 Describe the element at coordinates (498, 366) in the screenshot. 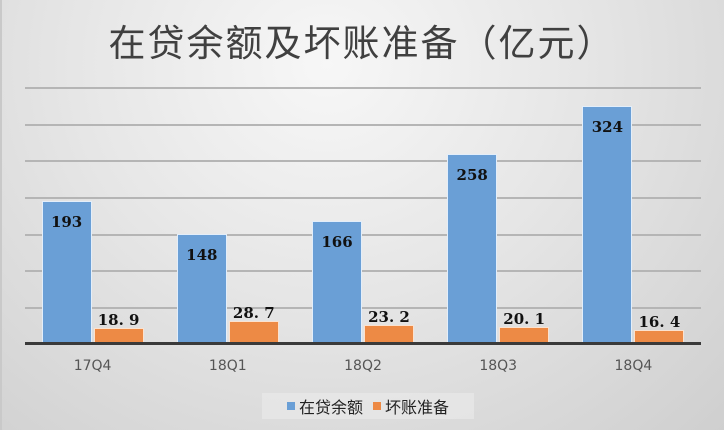

I see `x-axis-label: 18Q3` at that location.